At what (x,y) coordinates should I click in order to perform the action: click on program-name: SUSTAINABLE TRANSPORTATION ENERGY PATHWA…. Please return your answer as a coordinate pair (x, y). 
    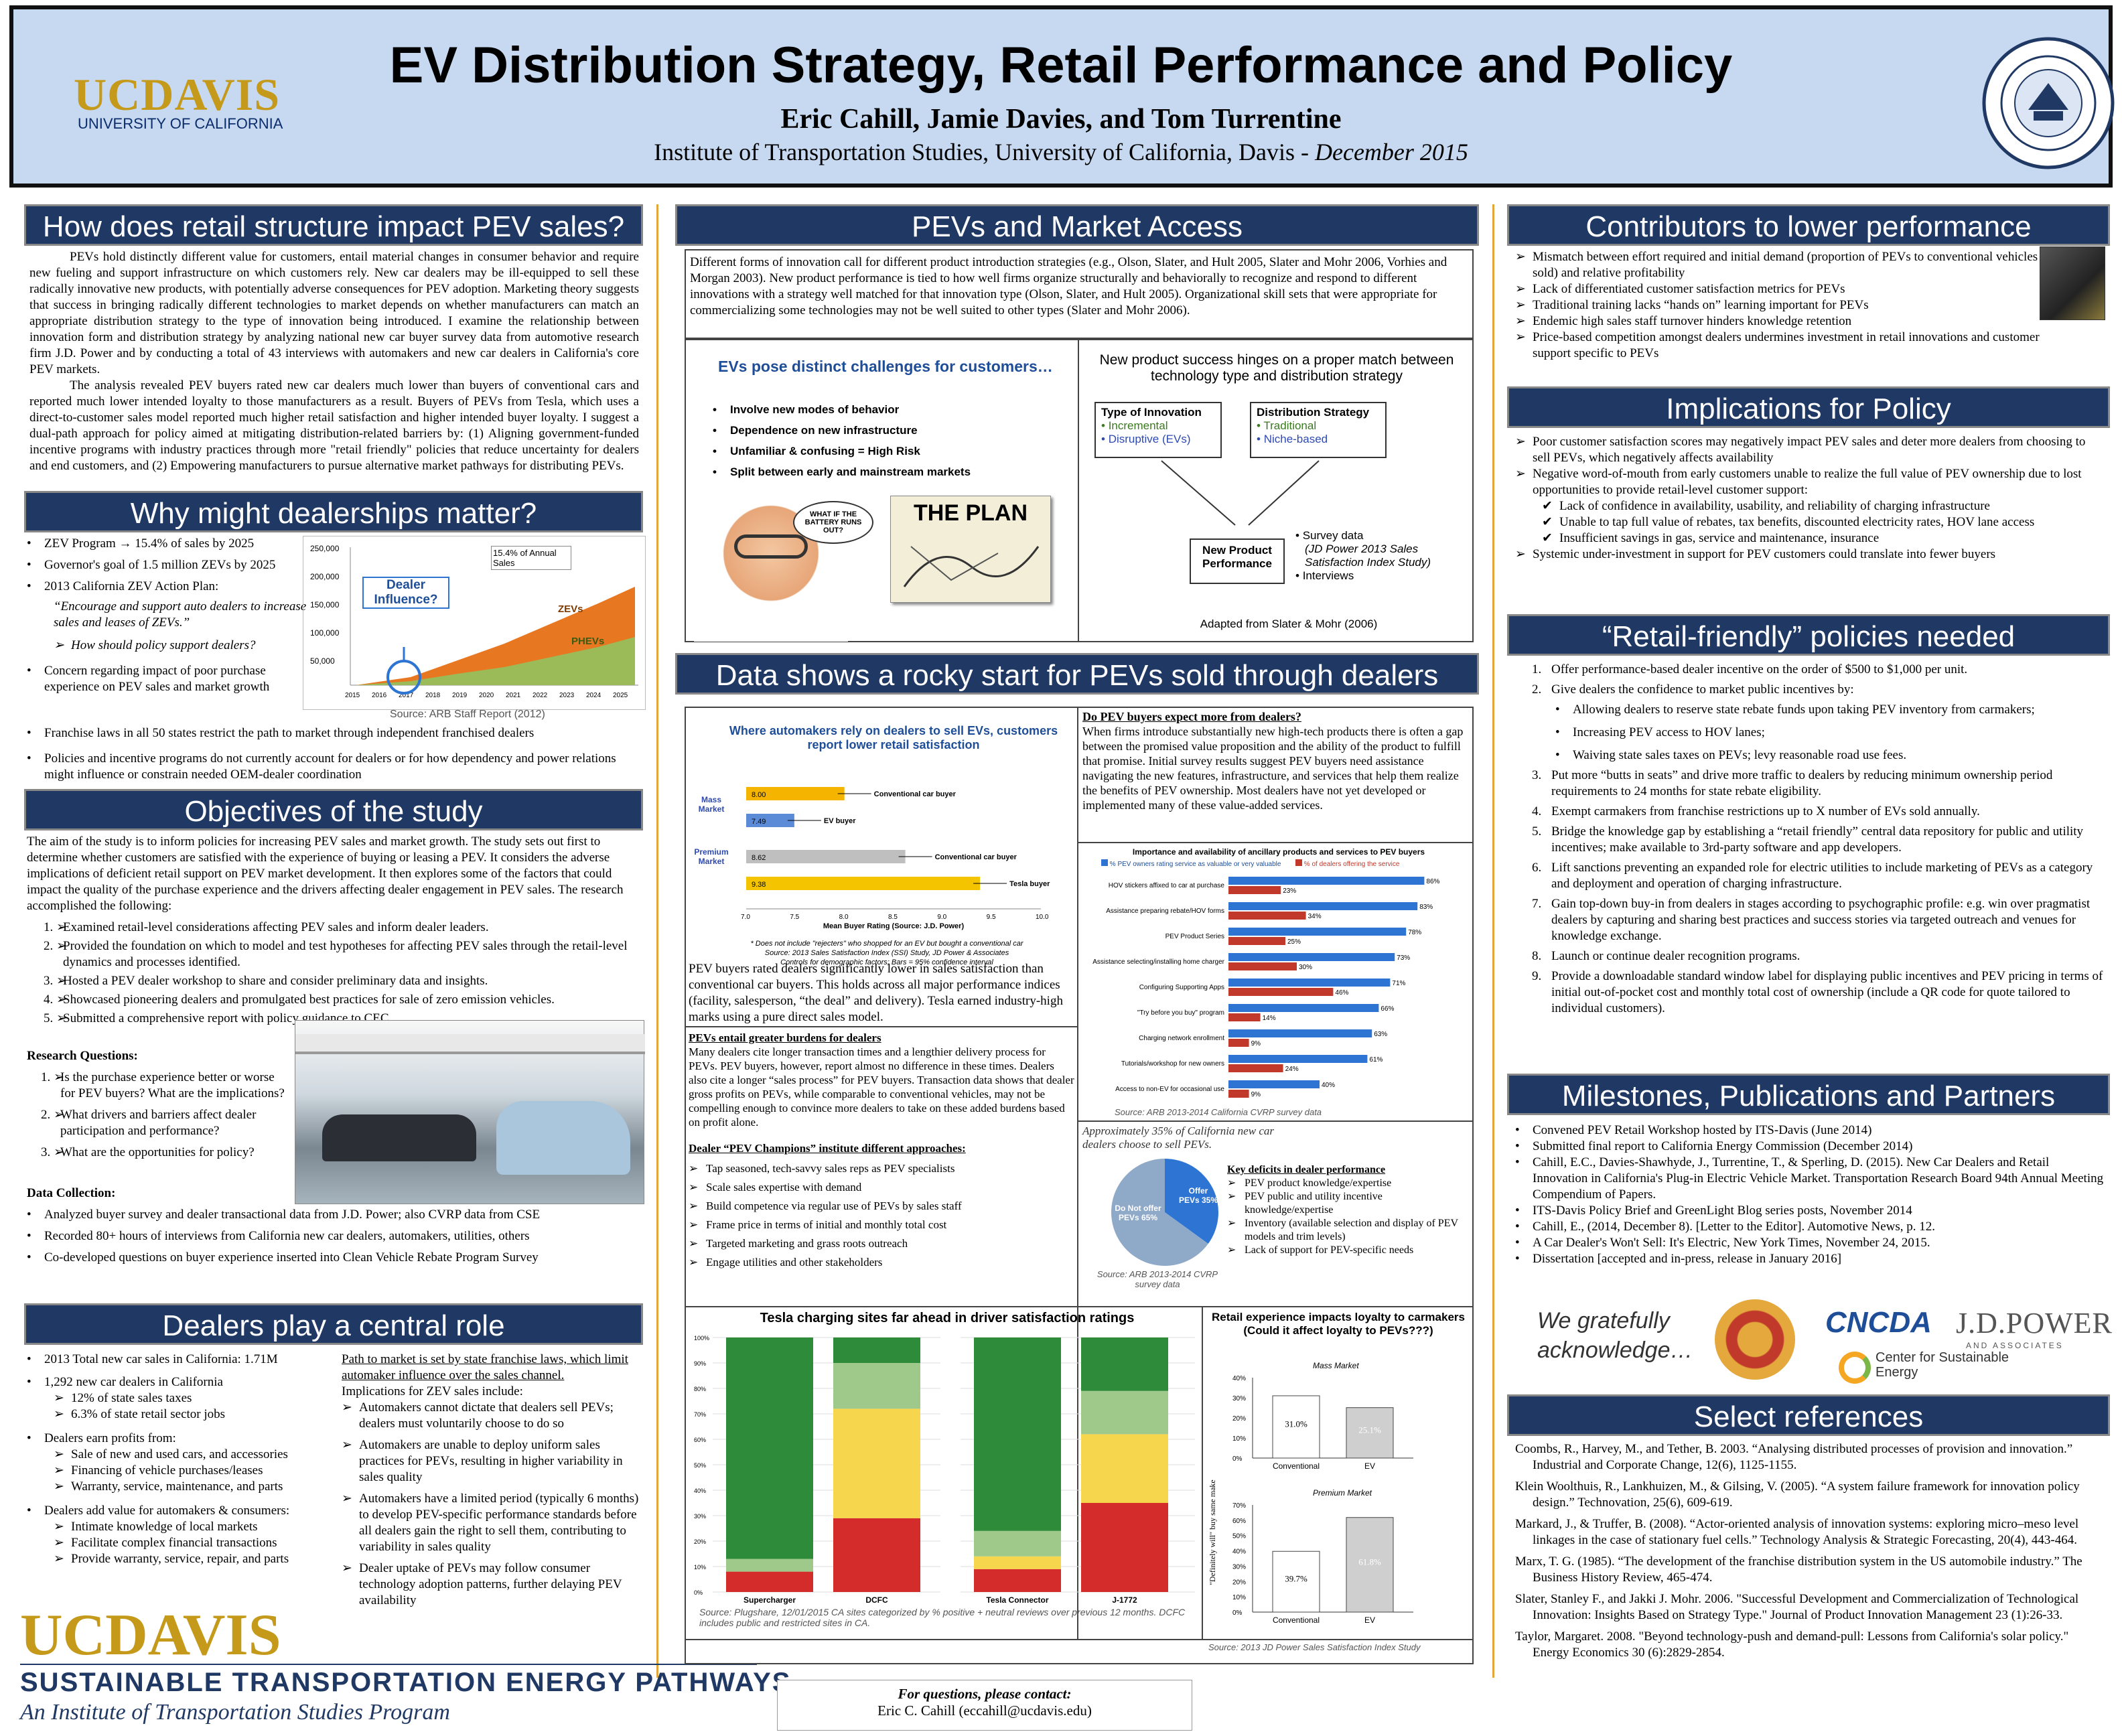
    Looking at the image, I should click on (406, 1682).